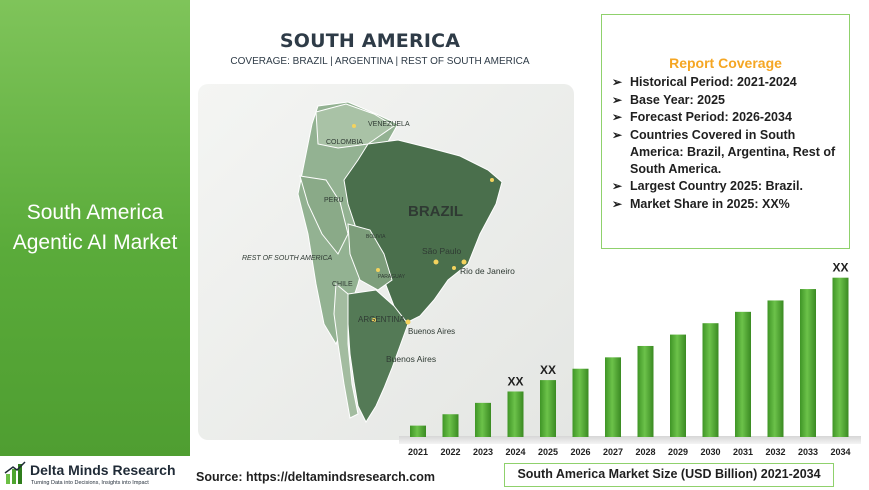  What do you see at coordinates (775, 368) in the screenshot?
I see `bar-2032` at bounding box center [775, 368].